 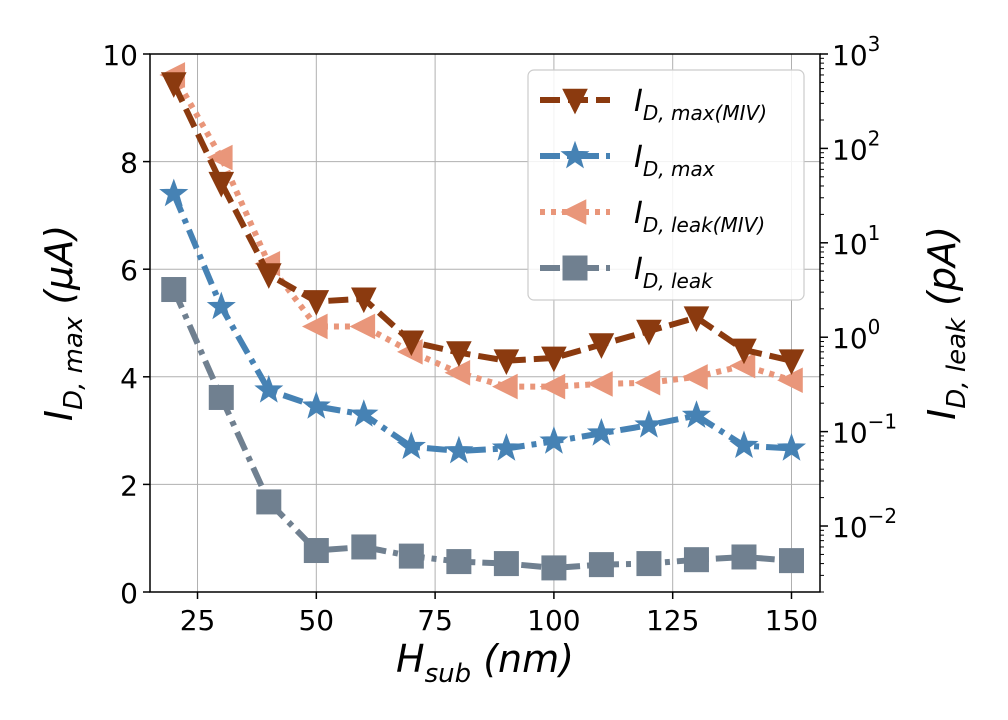 What do you see at coordinates (129, 593) in the screenshot?
I see `left-y-tick-label: 0` at bounding box center [129, 593].